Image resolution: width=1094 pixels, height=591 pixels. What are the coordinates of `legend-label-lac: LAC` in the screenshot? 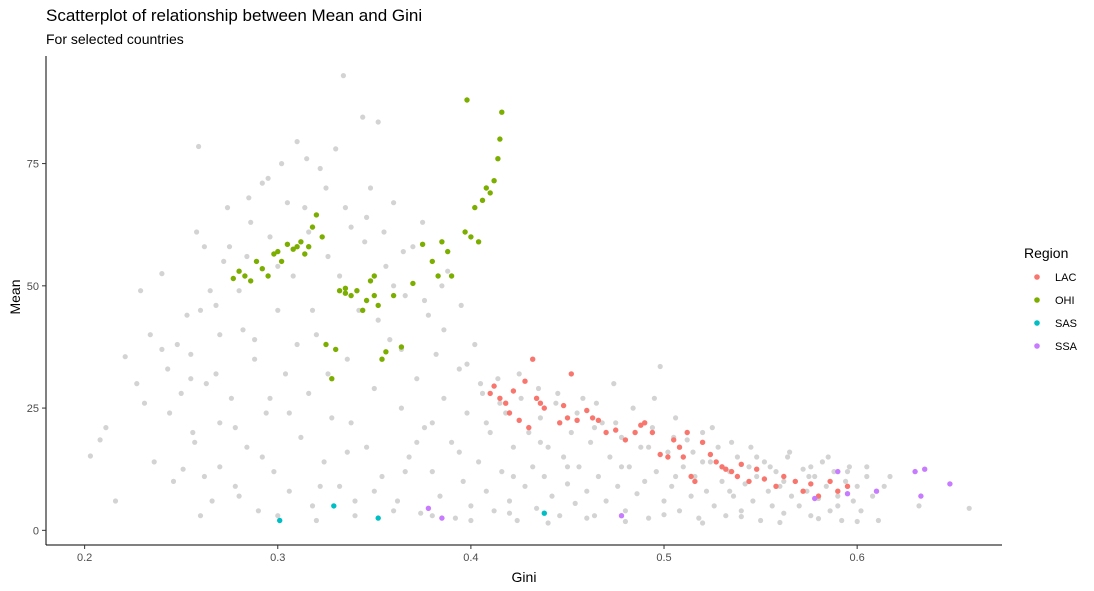 It's located at (1065, 278).